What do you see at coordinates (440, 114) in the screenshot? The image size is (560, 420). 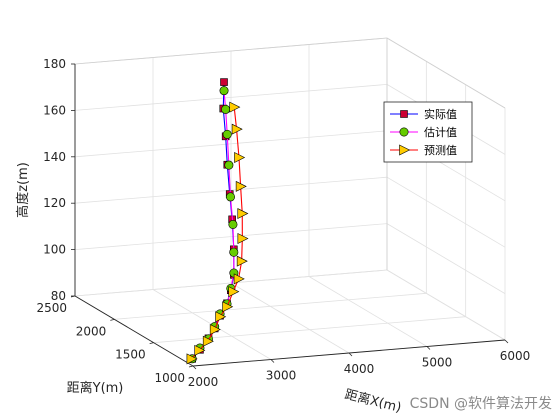 I see `legend-label: 实际值` at bounding box center [440, 114].